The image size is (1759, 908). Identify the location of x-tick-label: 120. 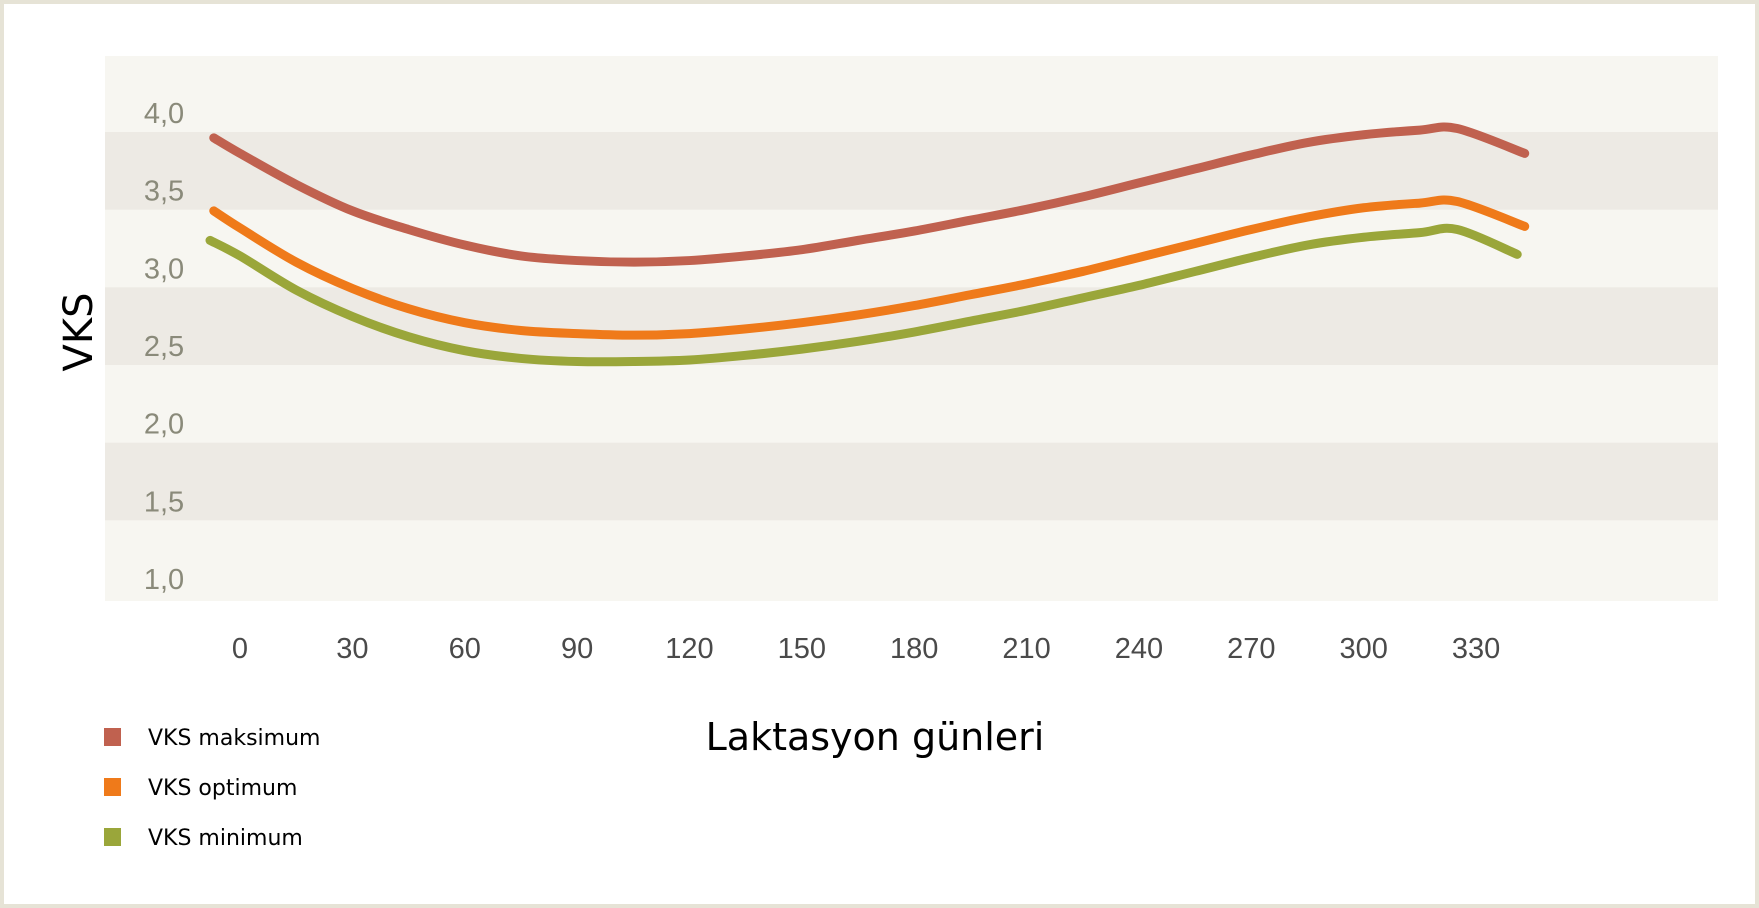
(689, 649).